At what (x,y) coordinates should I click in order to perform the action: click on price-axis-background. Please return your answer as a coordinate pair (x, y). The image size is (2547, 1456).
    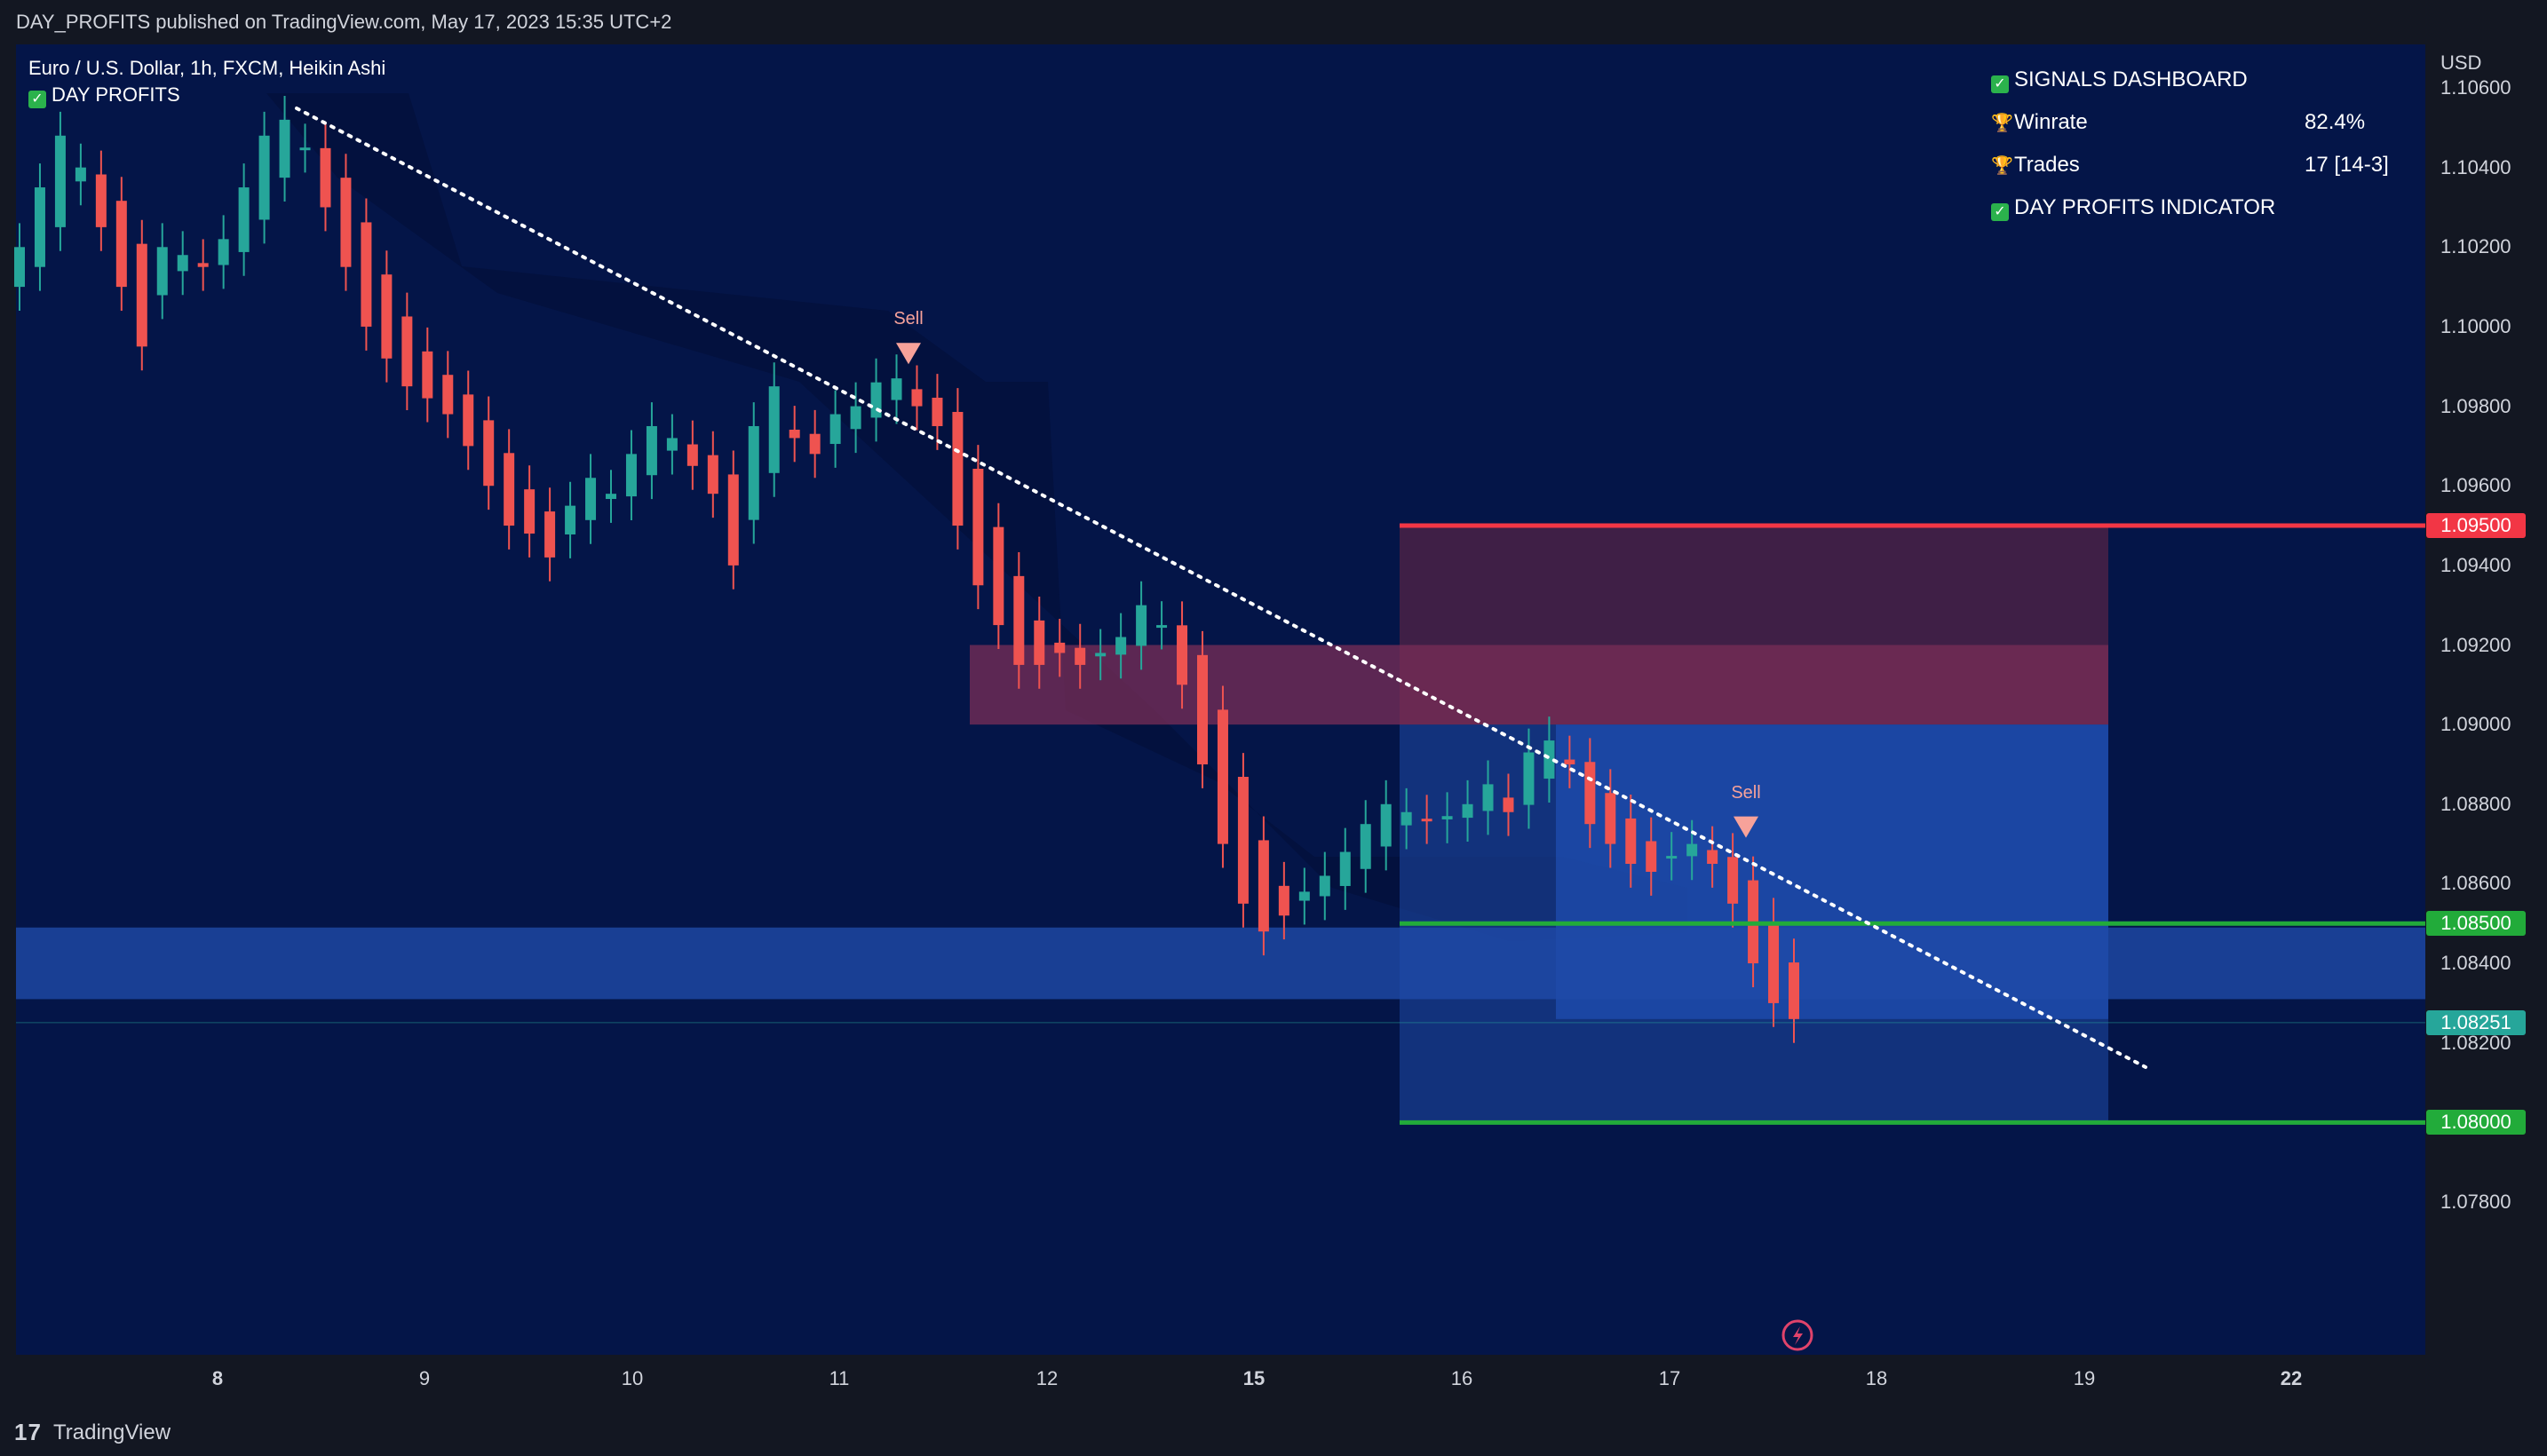
    Looking at the image, I should click on (2486, 723).